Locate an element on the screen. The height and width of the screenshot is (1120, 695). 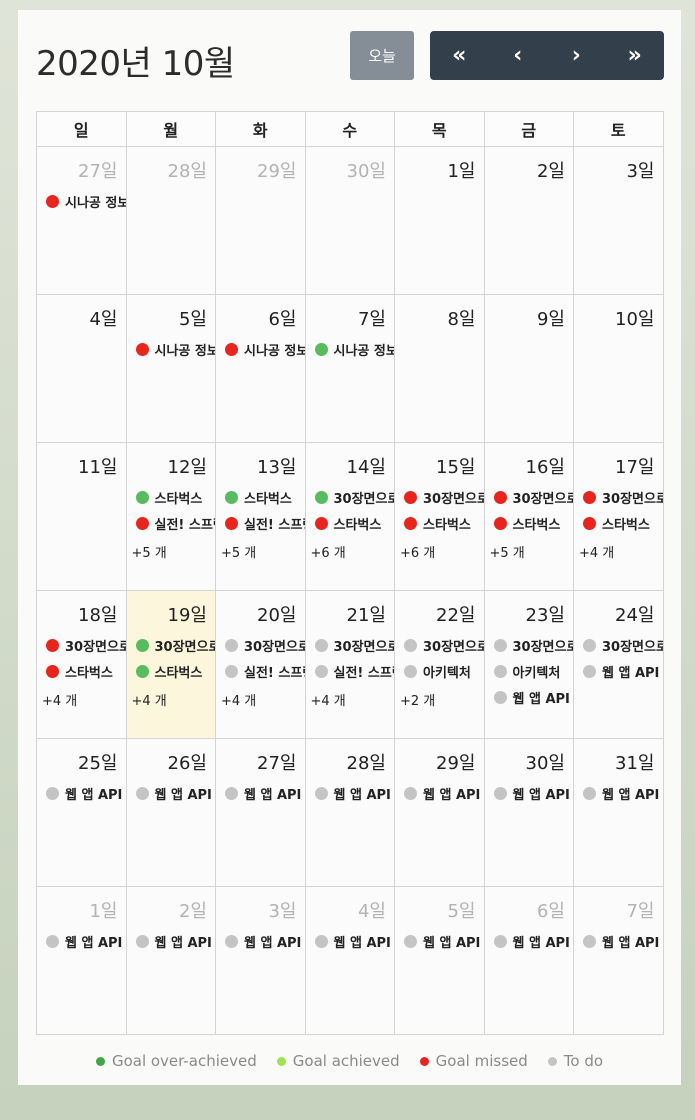
day-cell: 15일 30장면으로 스타벅스 +6 개 is located at coordinates (440, 517).